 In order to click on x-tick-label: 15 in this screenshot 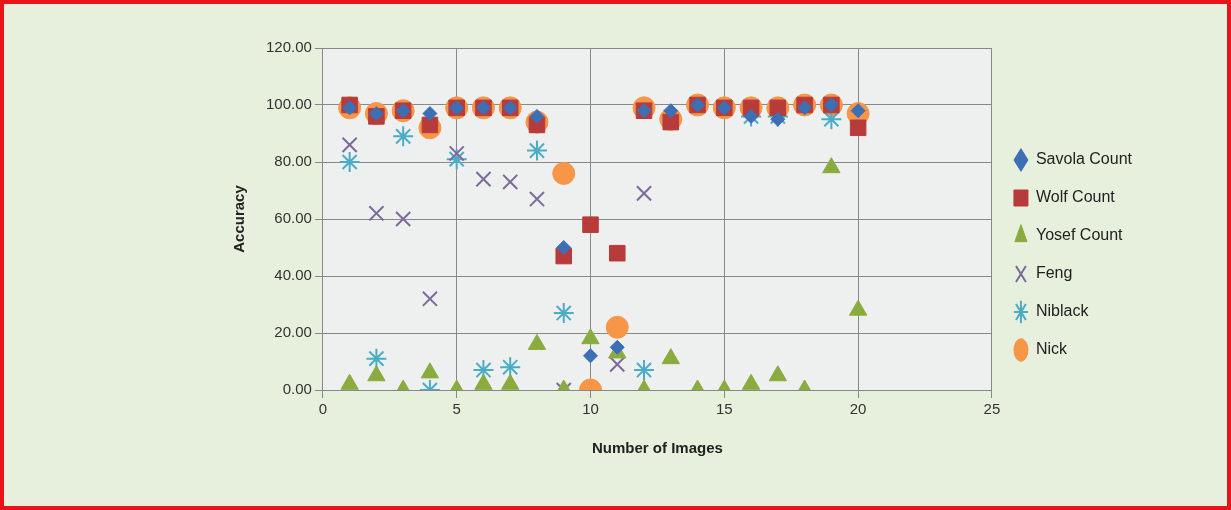, I will do `click(724, 409)`.